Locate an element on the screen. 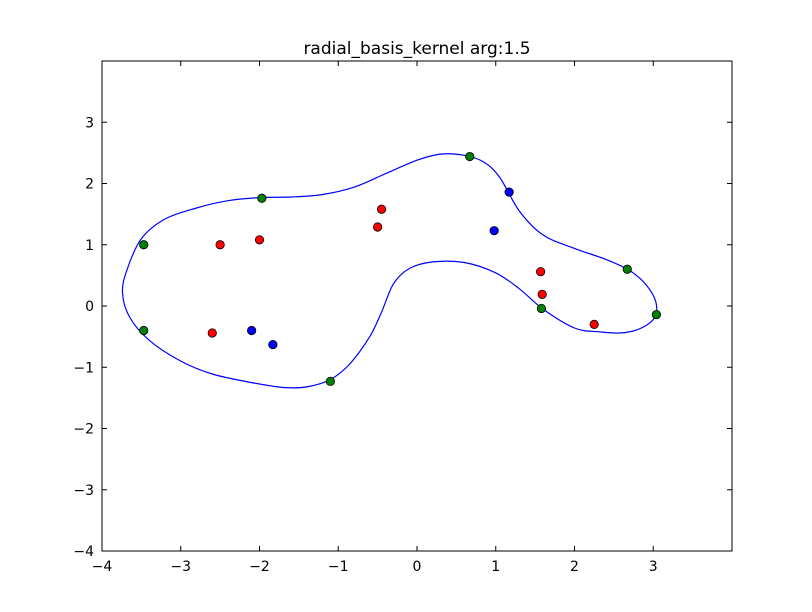  x-tick-label: 2 is located at coordinates (574, 567).